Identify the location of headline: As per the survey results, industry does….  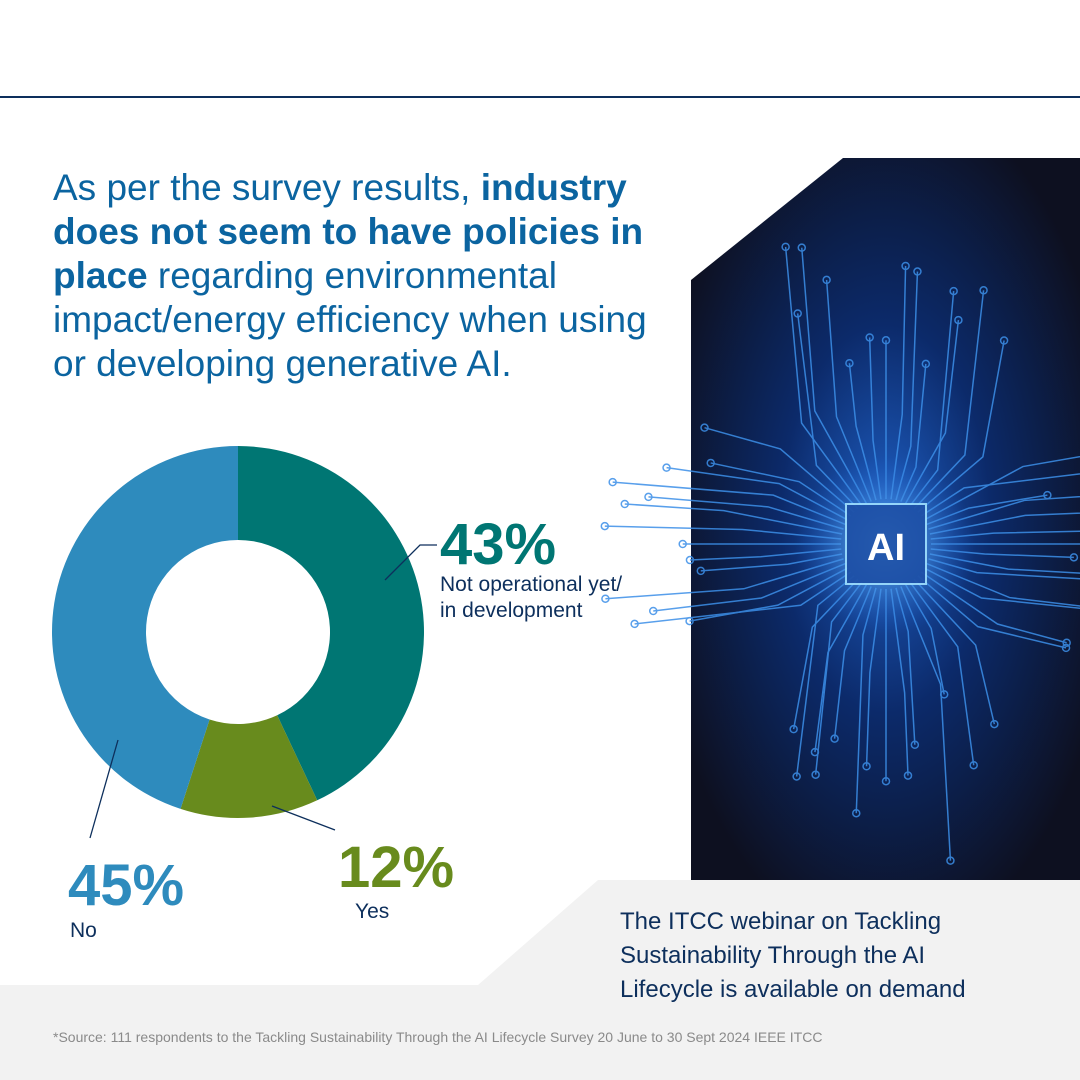
(363, 276).